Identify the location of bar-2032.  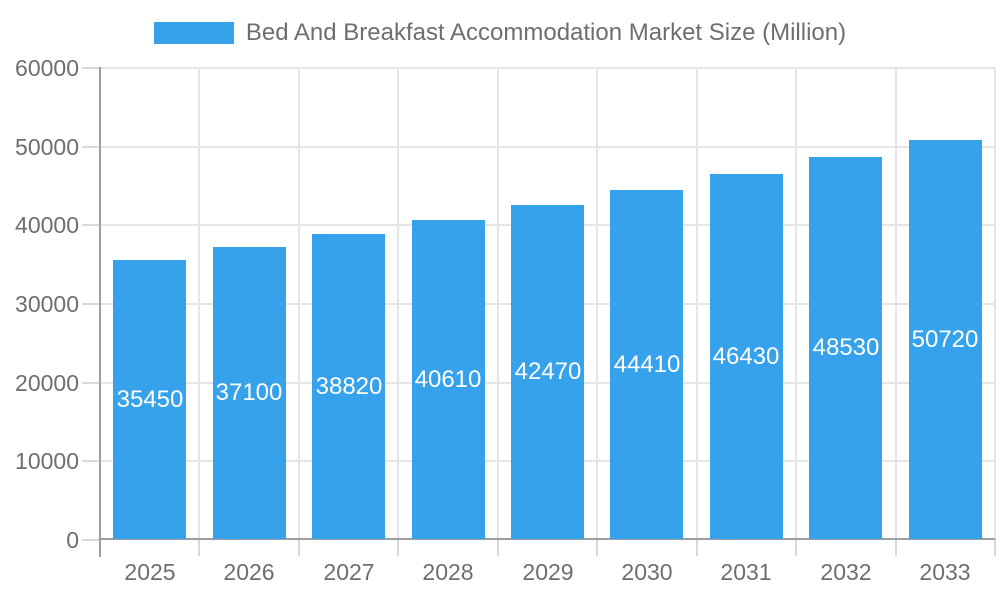
(845, 348).